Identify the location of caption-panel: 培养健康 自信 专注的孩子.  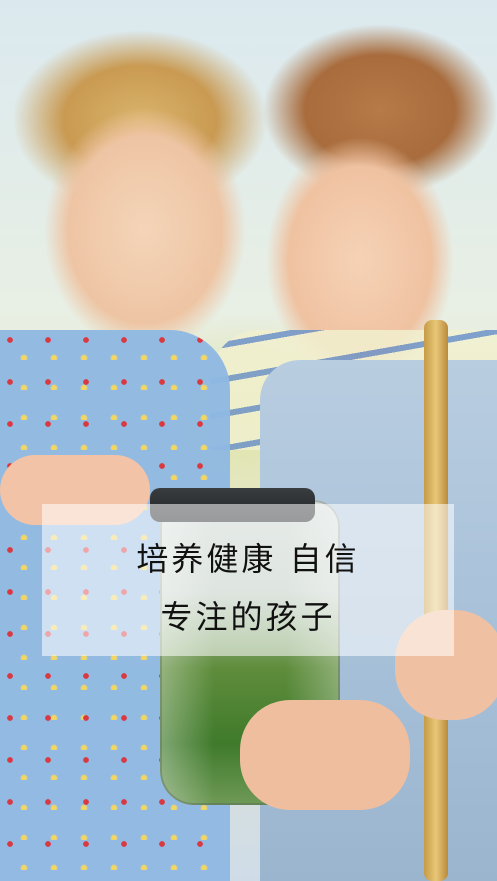
(248, 580).